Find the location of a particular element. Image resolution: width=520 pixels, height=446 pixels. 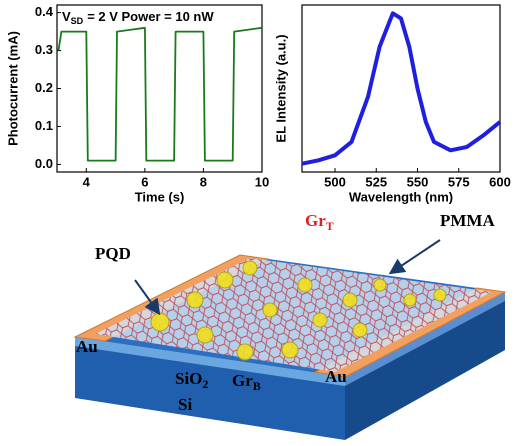

label-text: PMMA is located at coordinates (467, 220).